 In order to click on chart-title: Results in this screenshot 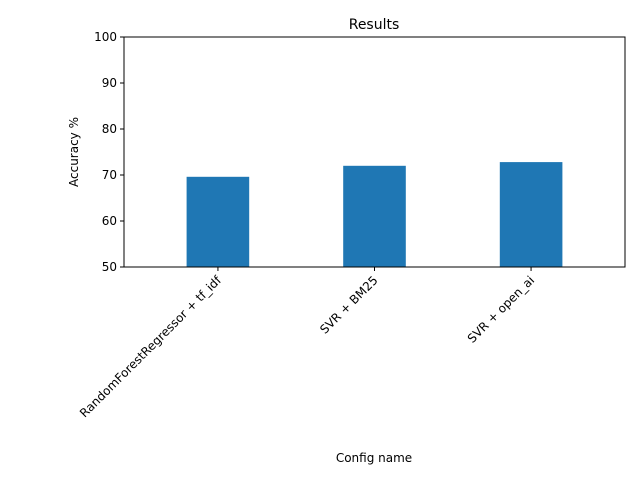, I will do `click(374, 25)`.